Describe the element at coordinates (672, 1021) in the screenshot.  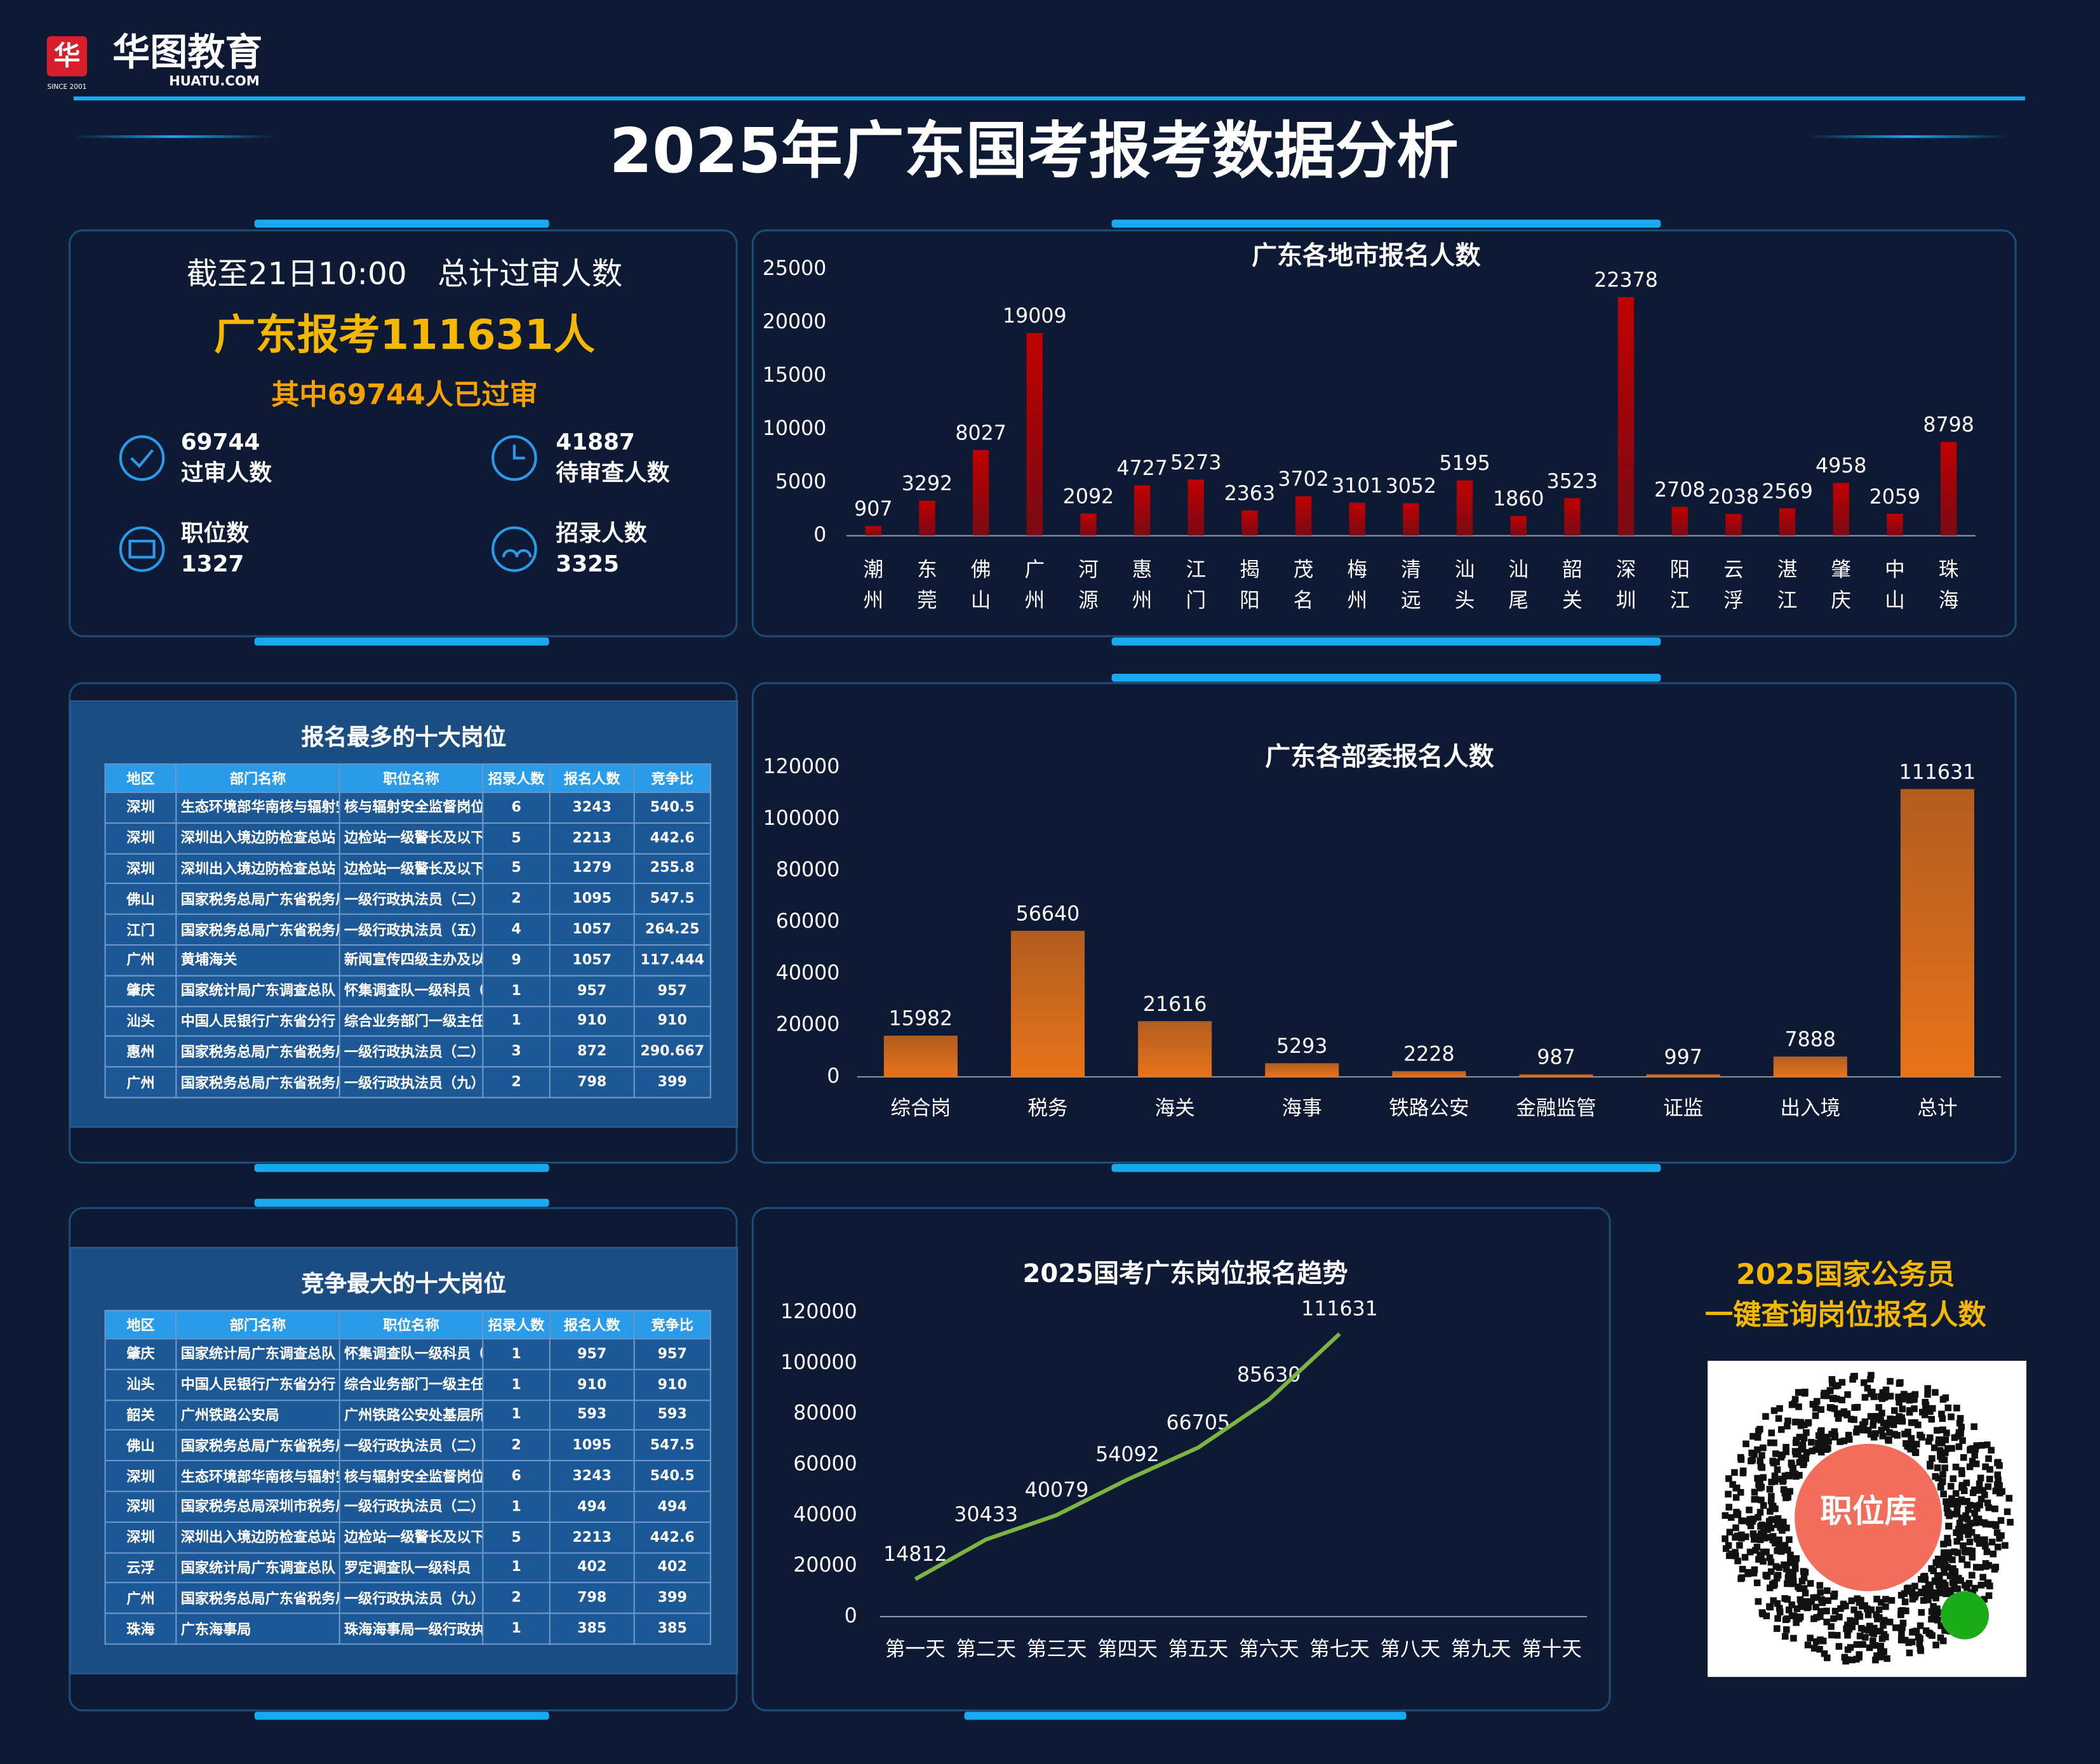
I see `table-cell: 910` at that location.